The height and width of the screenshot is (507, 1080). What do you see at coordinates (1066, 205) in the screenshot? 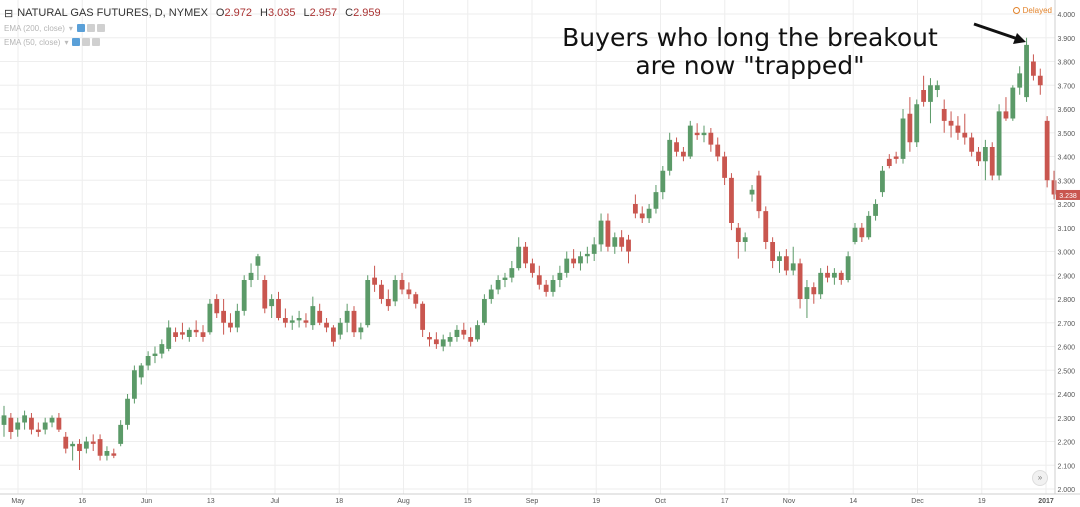
I see `price-tick-label: 3.200` at bounding box center [1066, 205].